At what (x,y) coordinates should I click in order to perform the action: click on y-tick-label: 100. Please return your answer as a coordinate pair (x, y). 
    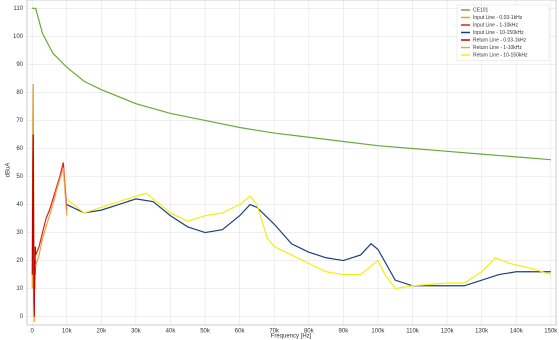
    Looking at the image, I should click on (18, 37).